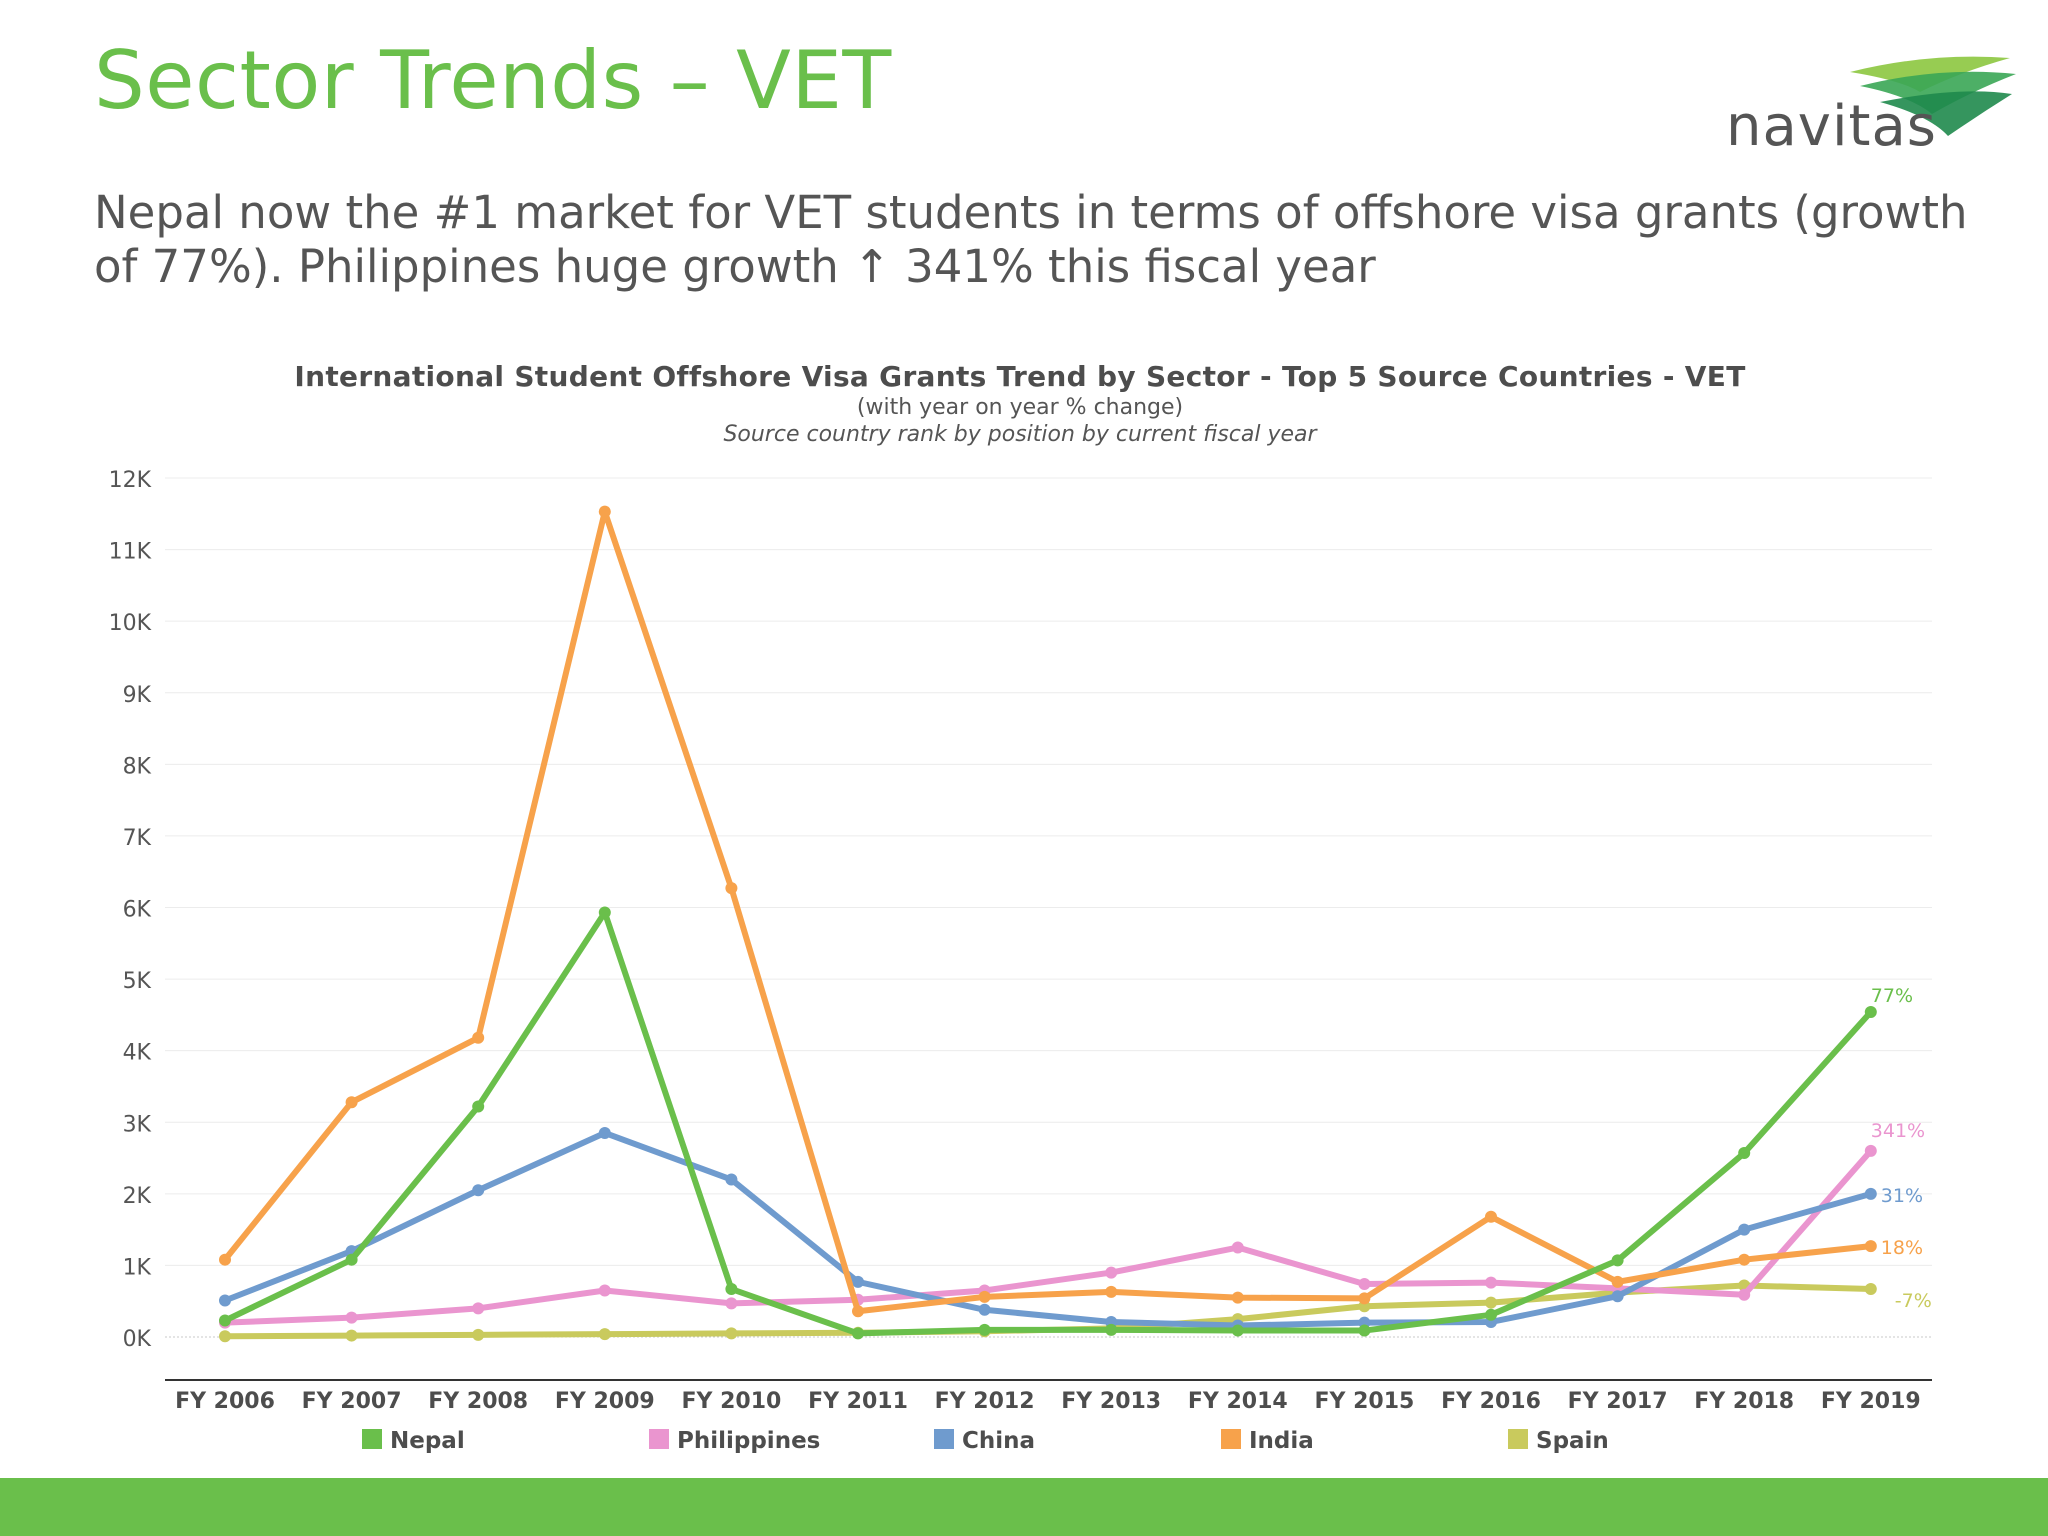 The width and height of the screenshot is (2048, 1536). What do you see at coordinates (137, 766) in the screenshot?
I see `y-tick-label: 8K` at bounding box center [137, 766].